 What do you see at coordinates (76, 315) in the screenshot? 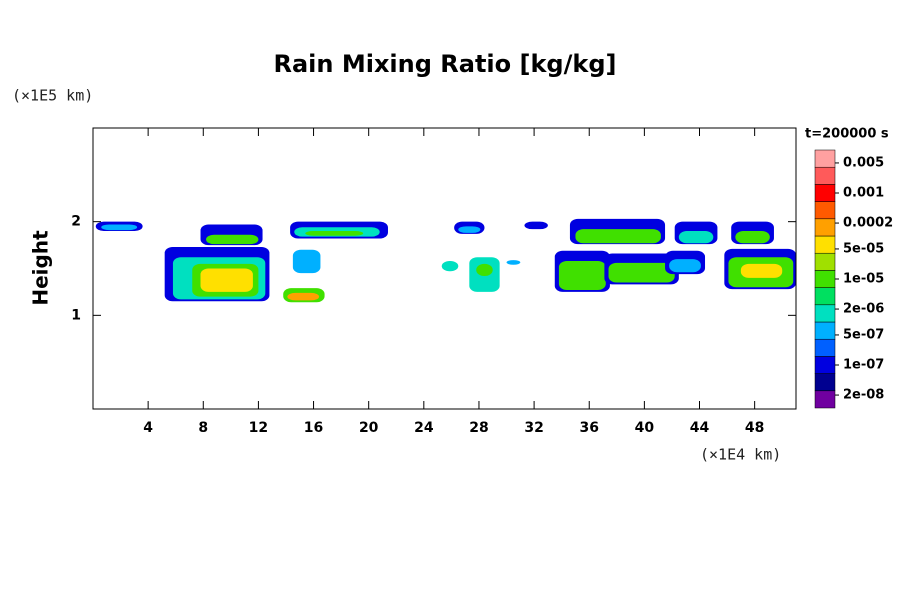
I see `y-tick-label: 1` at bounding box center [76, 315].